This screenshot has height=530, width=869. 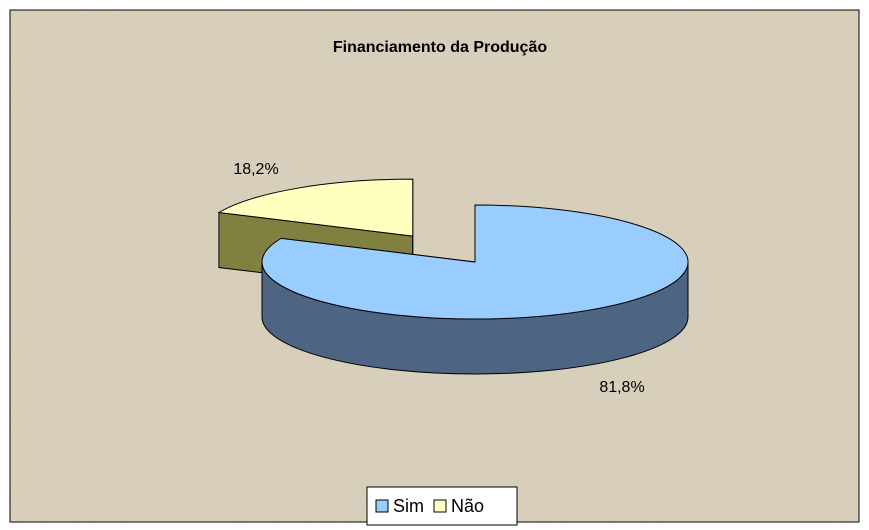 What do you see at coordinates (408, 506) in the screenshot?
I see `legend-label: Sim` at bounding box center [408, 506].